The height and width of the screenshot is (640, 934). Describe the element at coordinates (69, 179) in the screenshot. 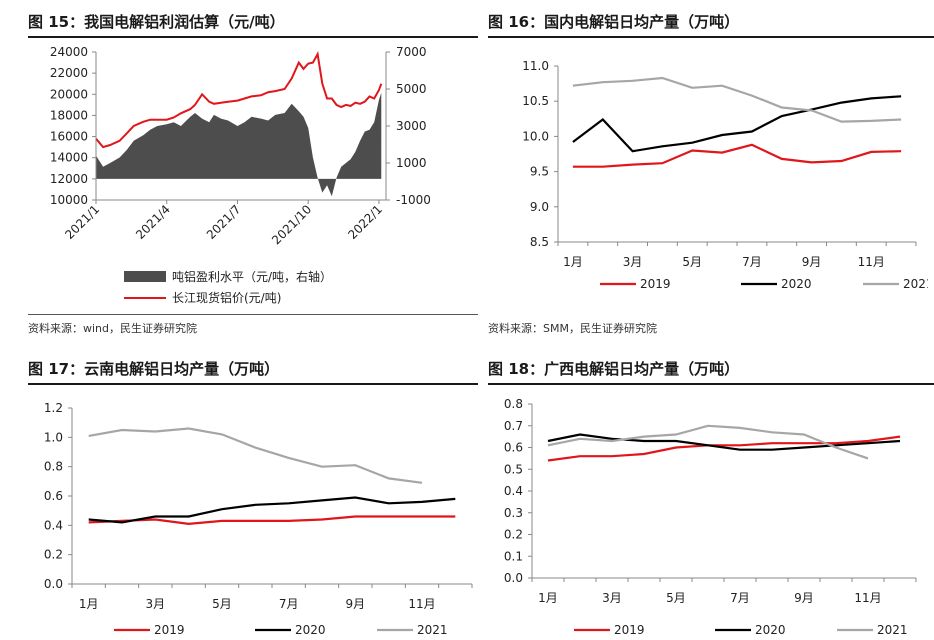

I see `left-tick-label: 12000` at that location.